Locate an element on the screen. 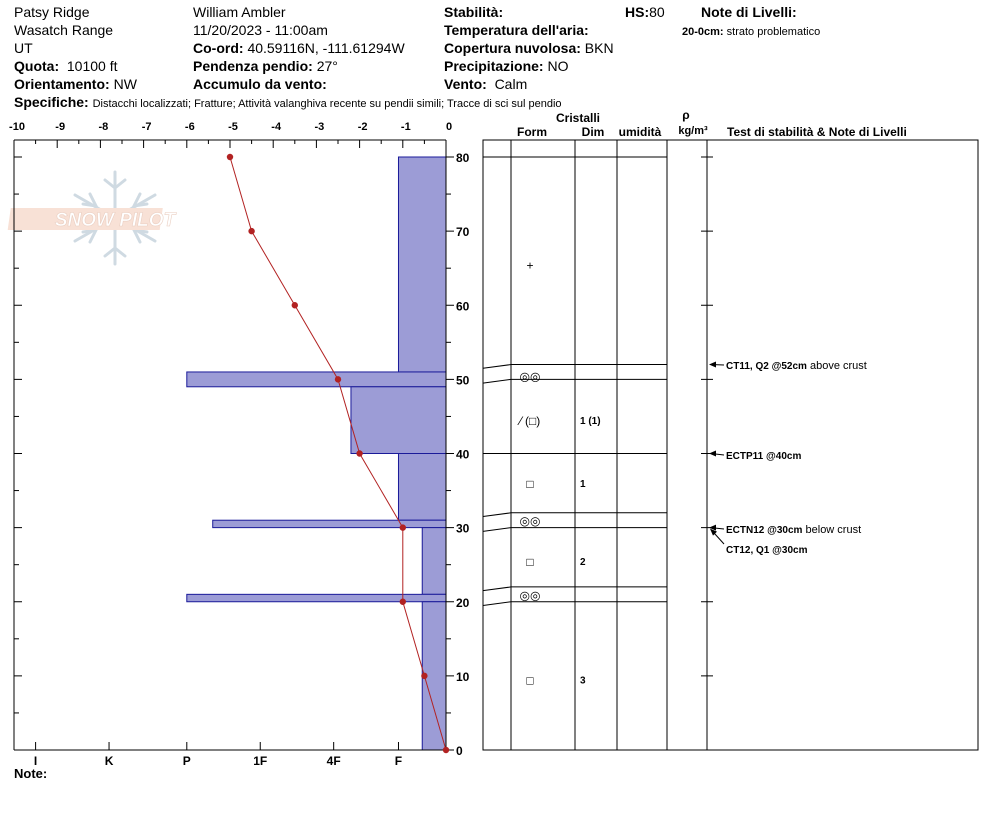 Image resolution: width=994 pixels, height=840 pixels. wind-loading-label: Accumulo da vento: is located at coordinates (260, 84).